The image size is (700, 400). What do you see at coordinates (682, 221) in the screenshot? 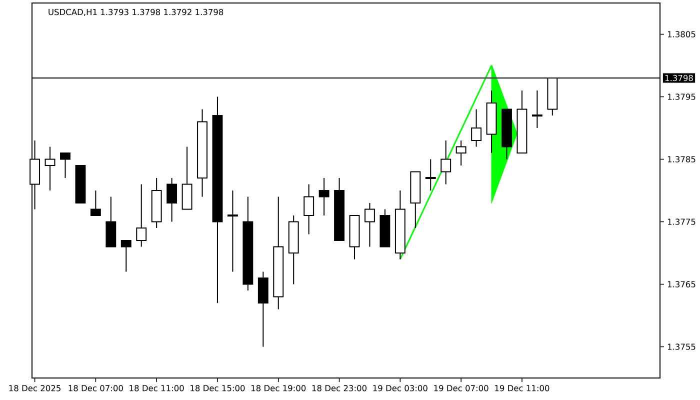
I see `y-tick-label: 1.3775` at bounding box center [682, 221].